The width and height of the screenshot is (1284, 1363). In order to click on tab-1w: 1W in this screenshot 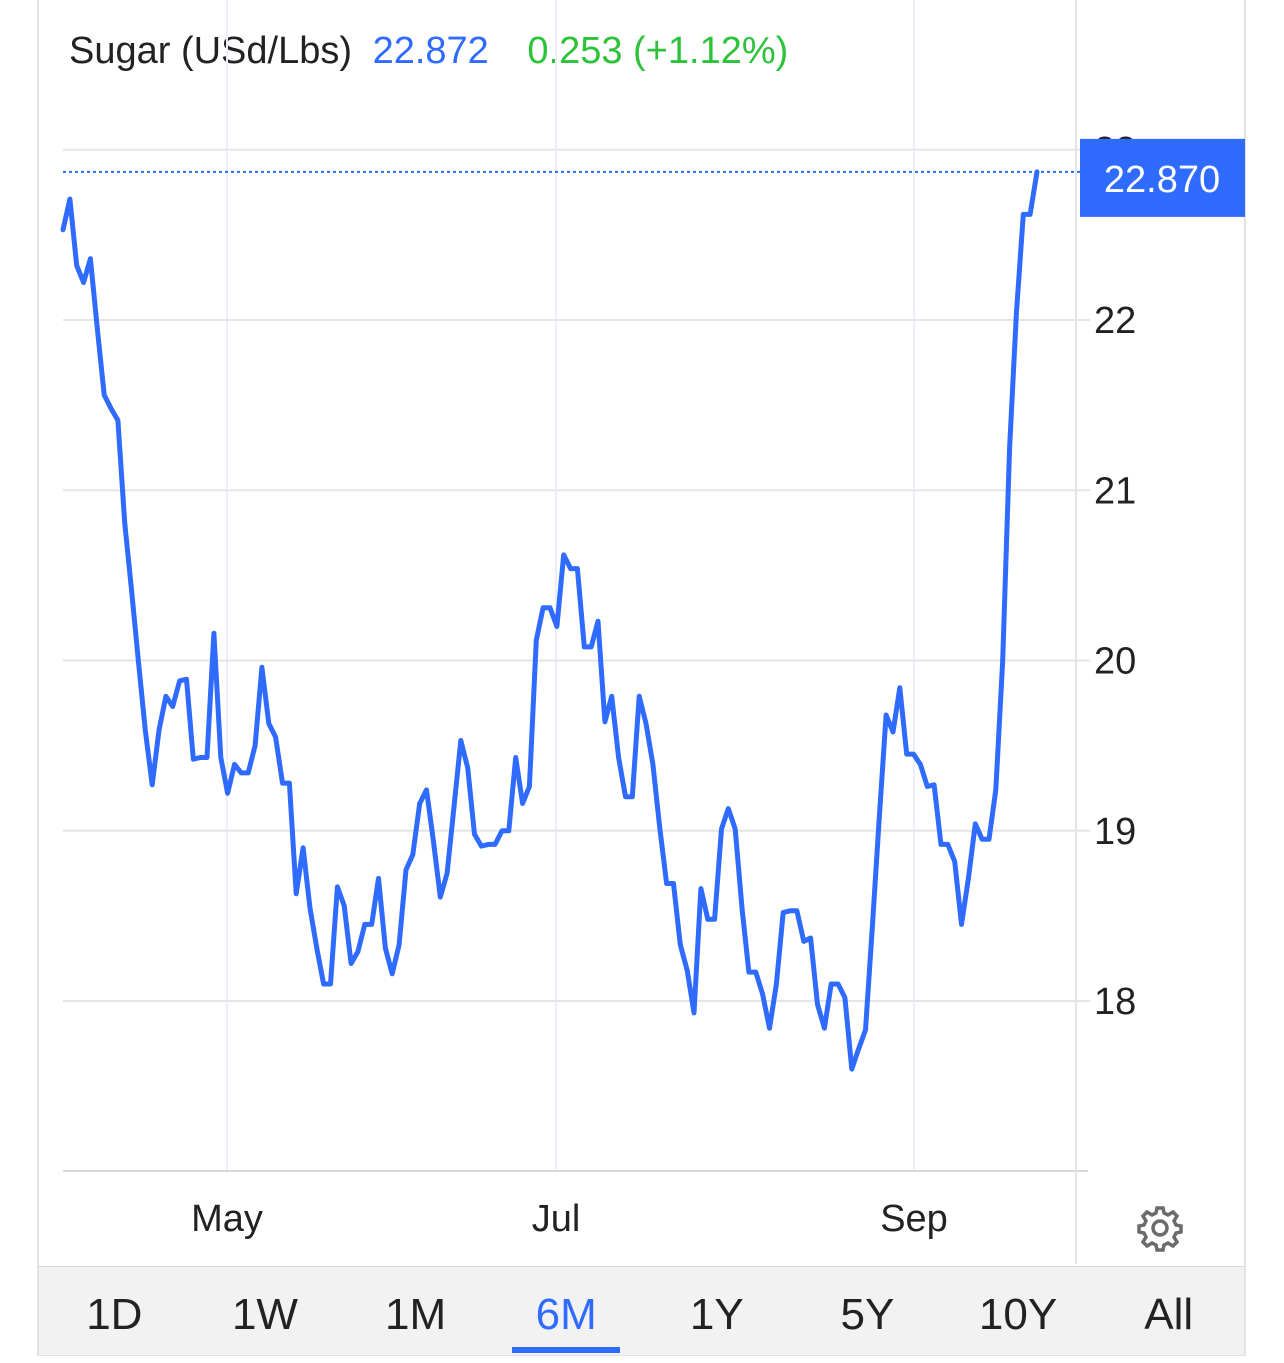, I will do `click(264, 1314)`.